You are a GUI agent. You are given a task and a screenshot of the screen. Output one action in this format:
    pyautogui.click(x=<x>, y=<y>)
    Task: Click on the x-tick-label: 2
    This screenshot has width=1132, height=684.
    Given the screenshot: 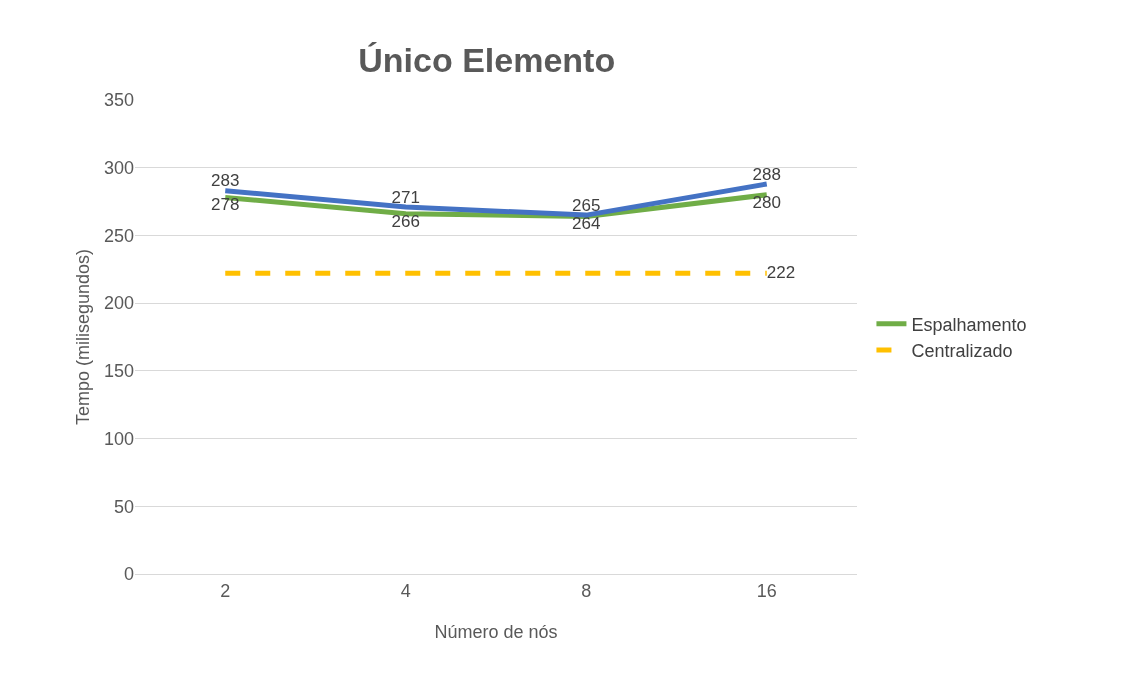 What is the action you would take?
    pyautogui.click(x=225, y=590)
    